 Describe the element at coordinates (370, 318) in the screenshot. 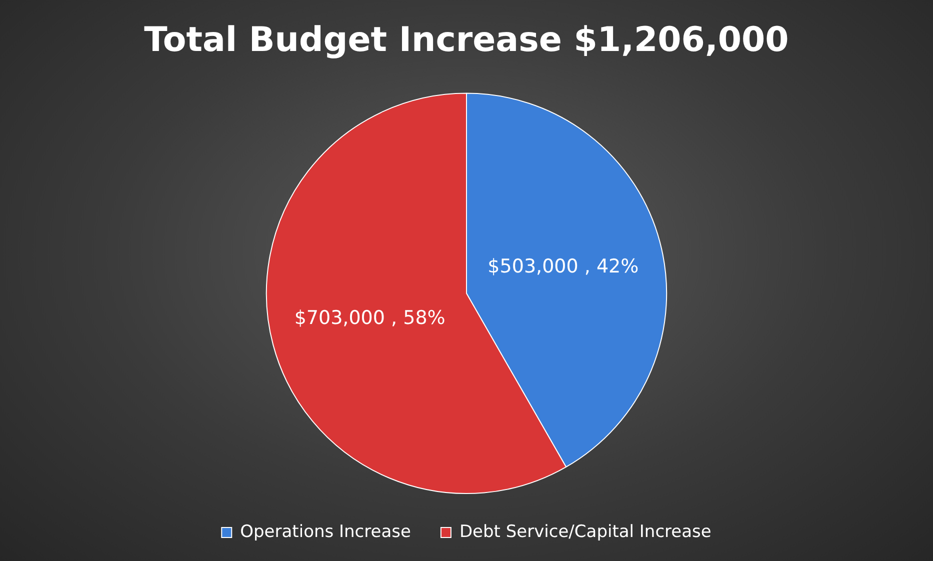

I see `data-label: $703,000 , 58%` at that location.